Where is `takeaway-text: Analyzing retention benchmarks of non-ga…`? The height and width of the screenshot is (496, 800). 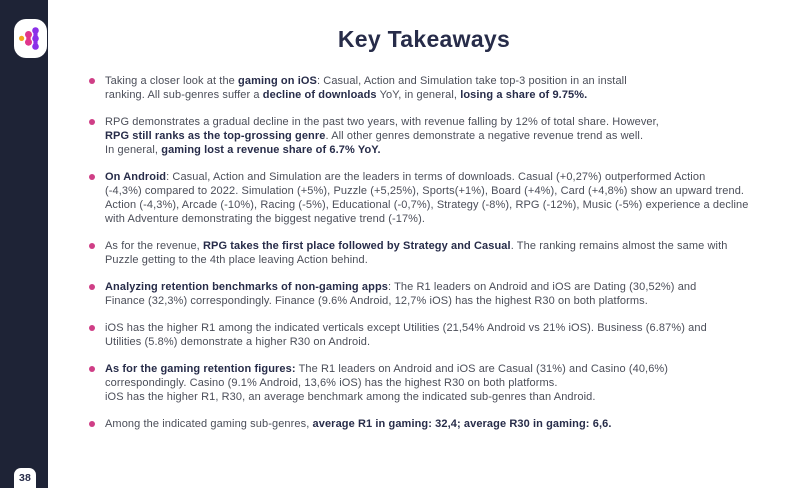 takeaway-text: Analyzing retention benchmarks of non-ga… is located at coordinates (401, 294).